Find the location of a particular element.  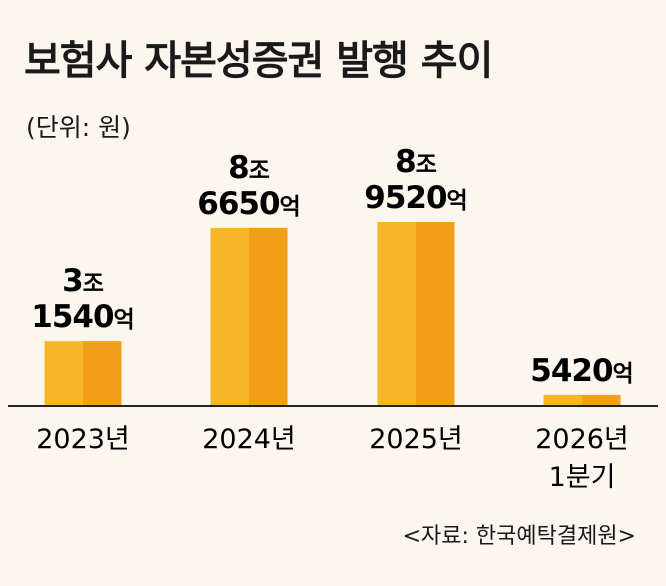

x-labels-group: 2023년 2024년 2025년 2026년 1분기 is located at coordinates (332, 458).